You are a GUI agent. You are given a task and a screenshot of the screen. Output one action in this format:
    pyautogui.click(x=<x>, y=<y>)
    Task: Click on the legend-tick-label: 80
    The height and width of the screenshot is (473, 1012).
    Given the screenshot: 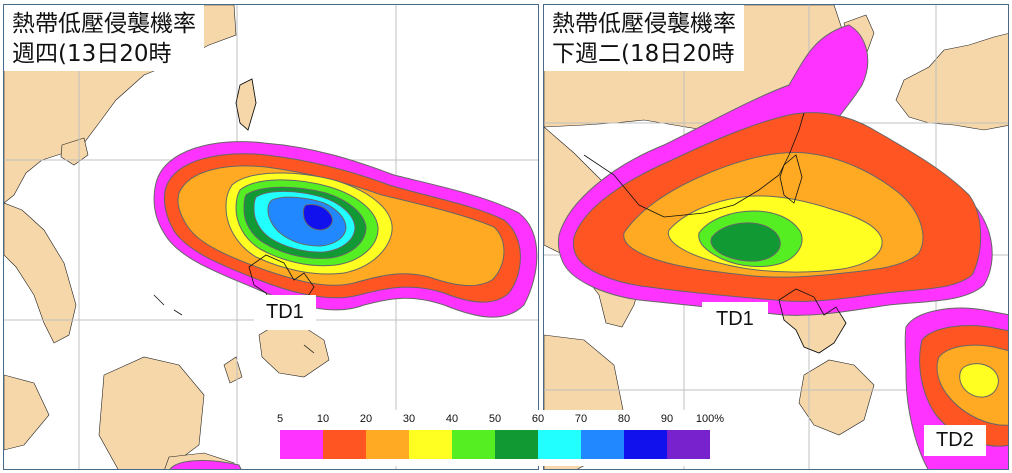 What is the action you would take?
    pyautogui.click(x=624, y=419)
    